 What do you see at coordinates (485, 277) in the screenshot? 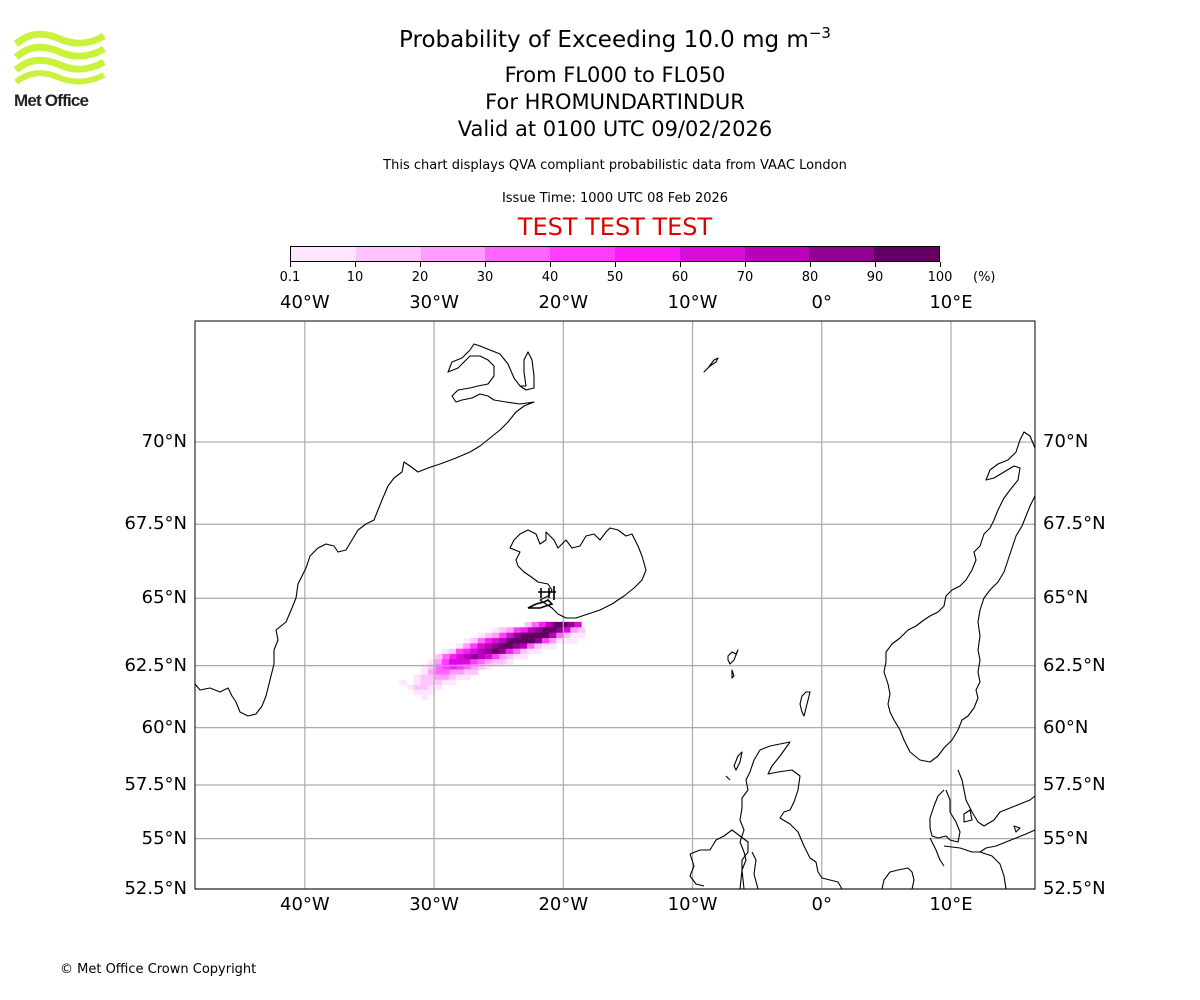
I see `colorbar-tick-label: 30` at bounding box center [485, 277].